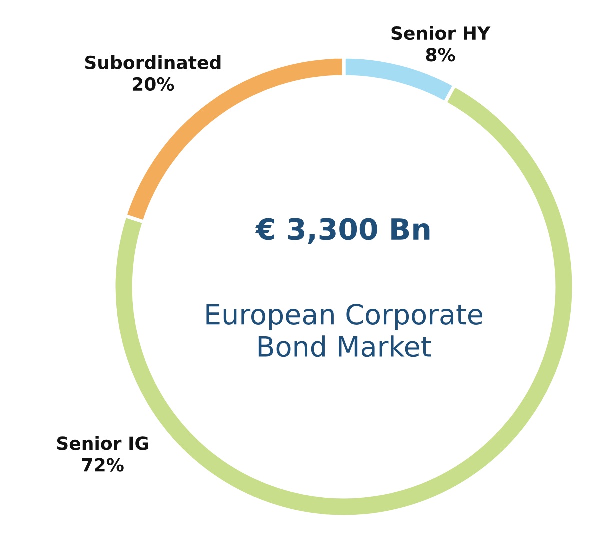 The image size is (612, 548). What do you see at coordinates (441, 33) in the screenshot?
I see `slice-label: Senior HY` at bounding box center [441, 33].